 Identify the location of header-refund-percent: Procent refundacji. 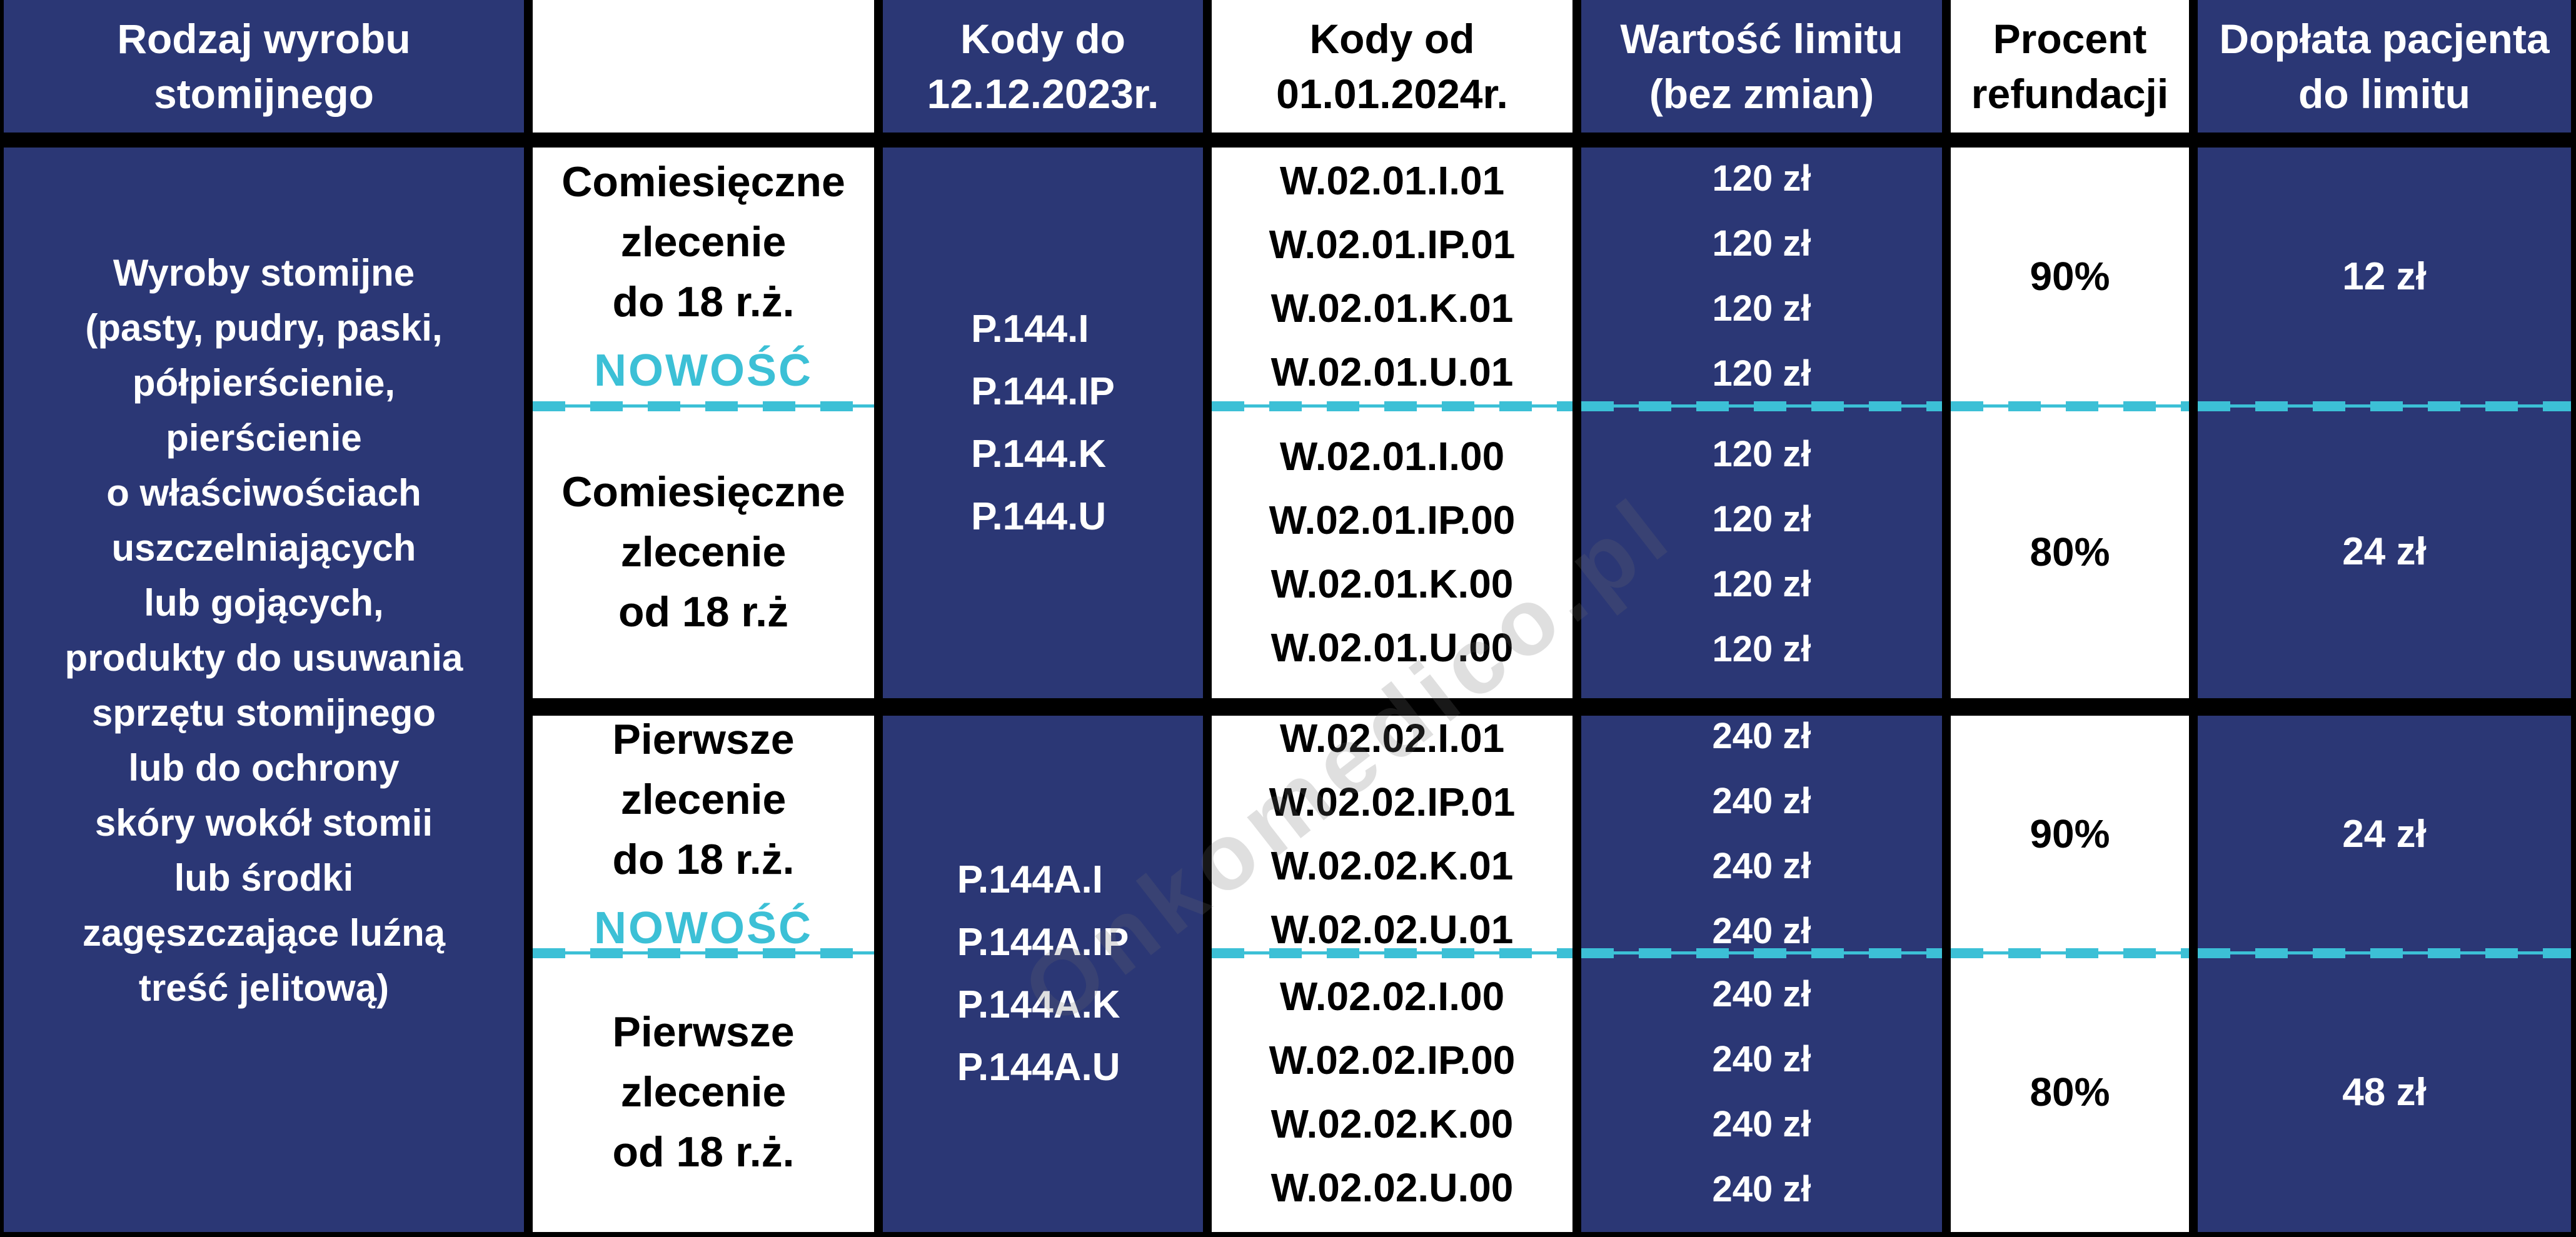
(2074, 66).